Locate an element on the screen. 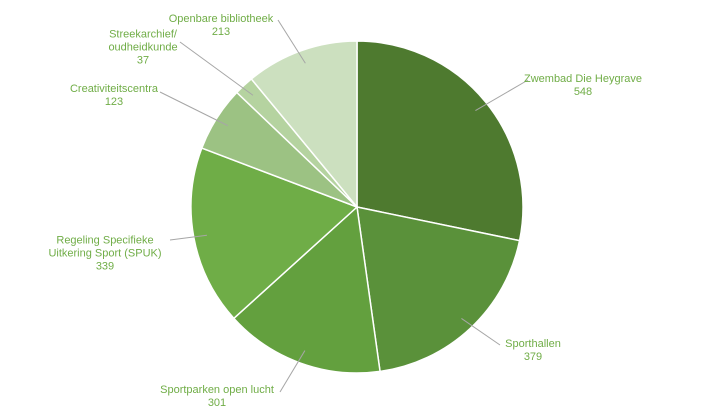 The height and width of the screenshot is (414, 716). slice-label: Streekarchief/ oudheidkunde 37 is located at coordinates (143, 48).